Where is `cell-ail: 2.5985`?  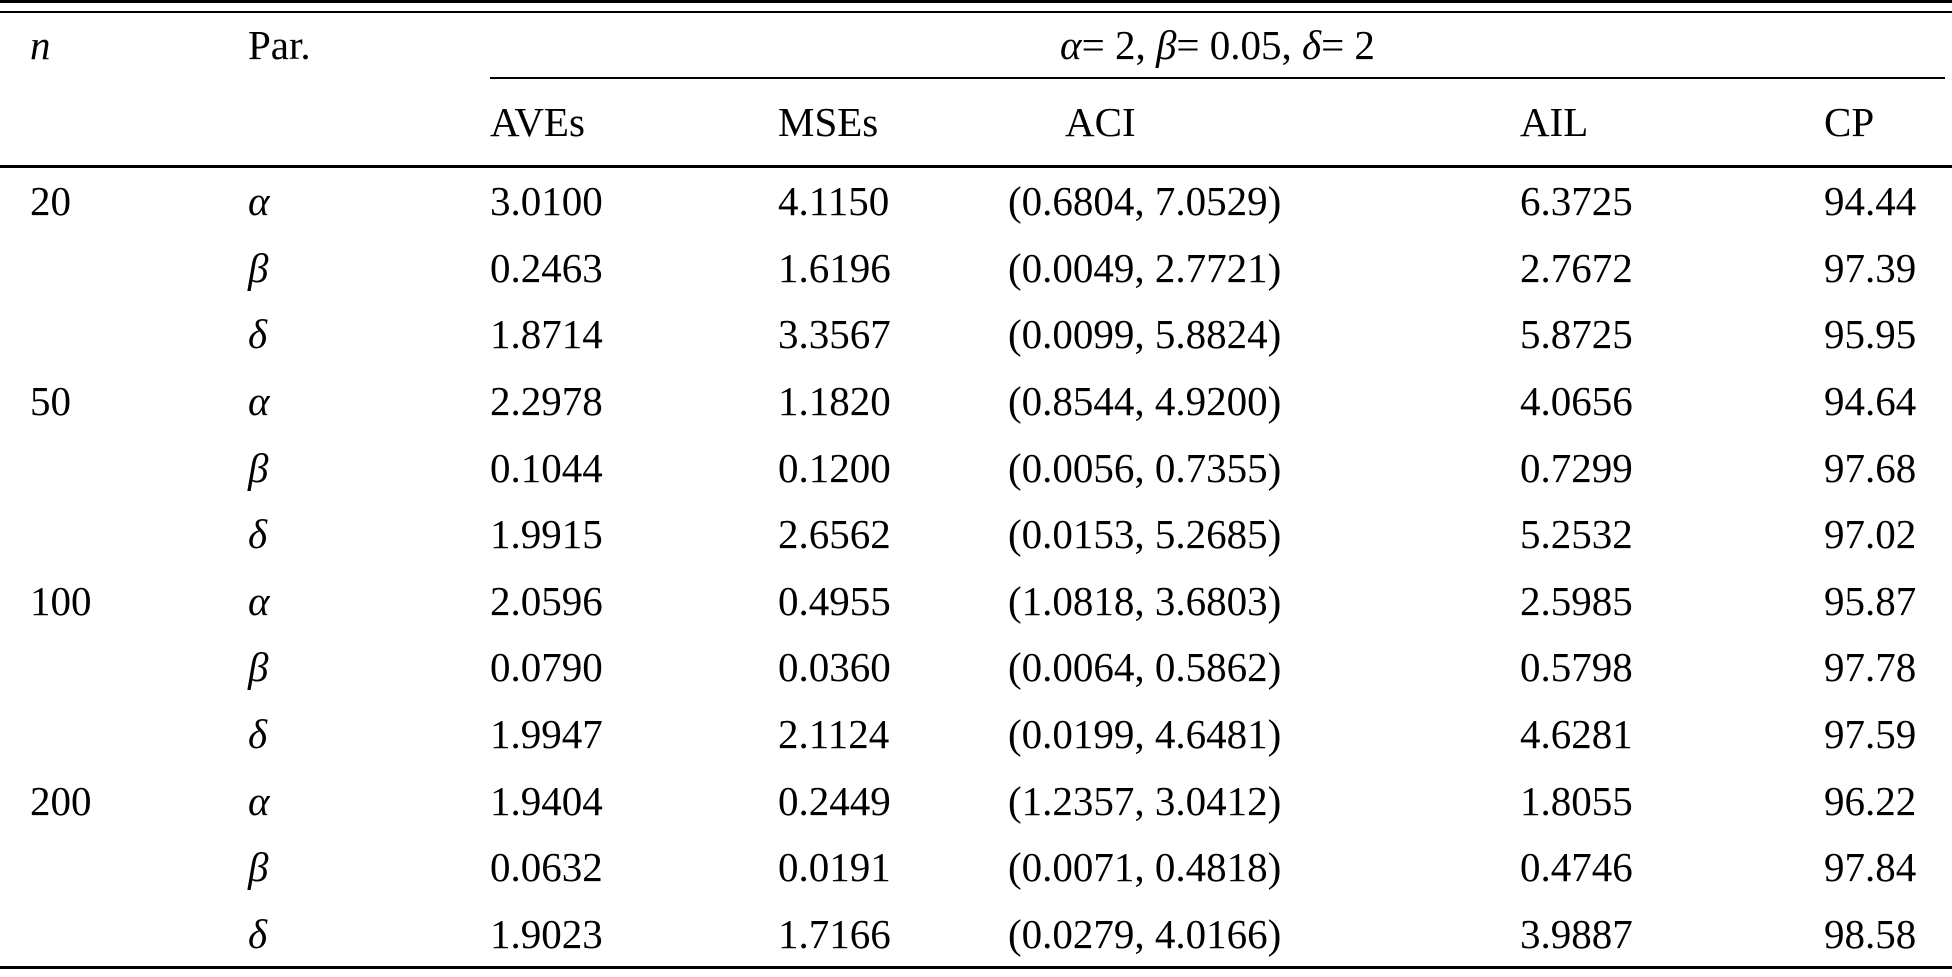
cell-ail: 2.5985 is located at coordinates (1576, 600).